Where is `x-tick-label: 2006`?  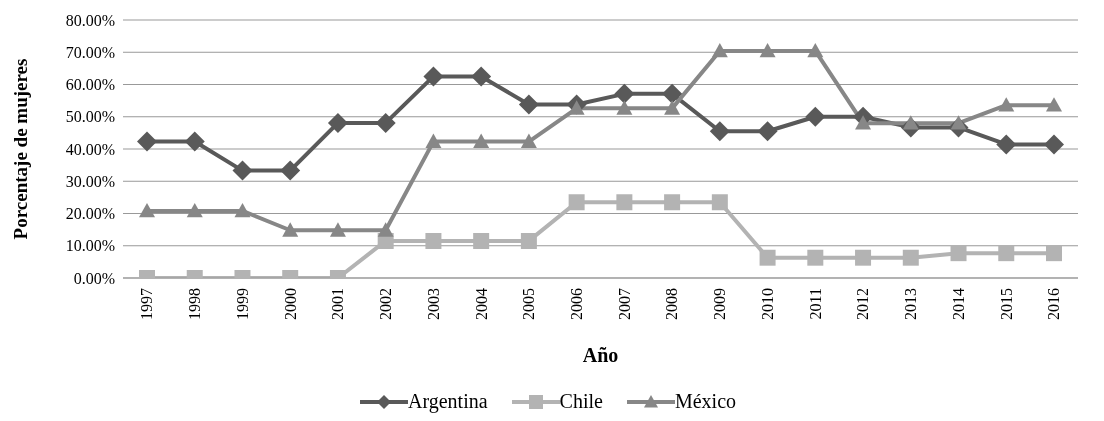
x-tick-label: 2006 is located at coordinates (576, 304).